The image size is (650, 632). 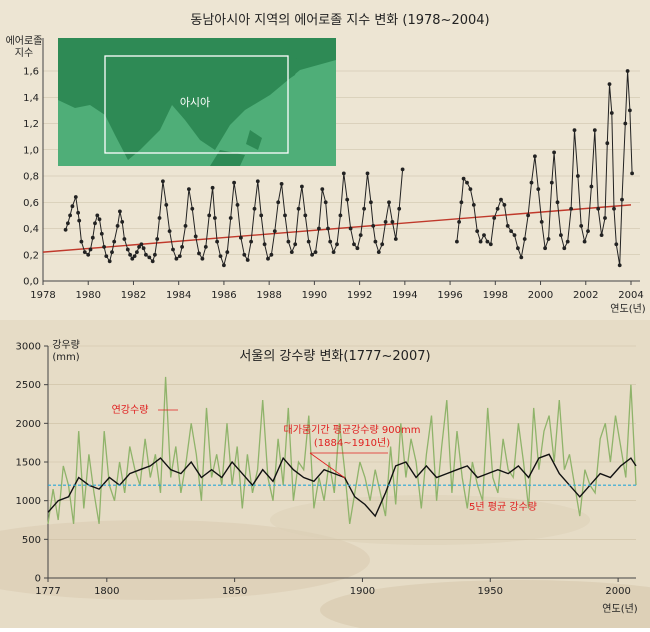 What do you see at coordinates (31, 98) in the screenshot?
I see `chart1-y-tick-label: 1,4` at bounding box center [31, 98].